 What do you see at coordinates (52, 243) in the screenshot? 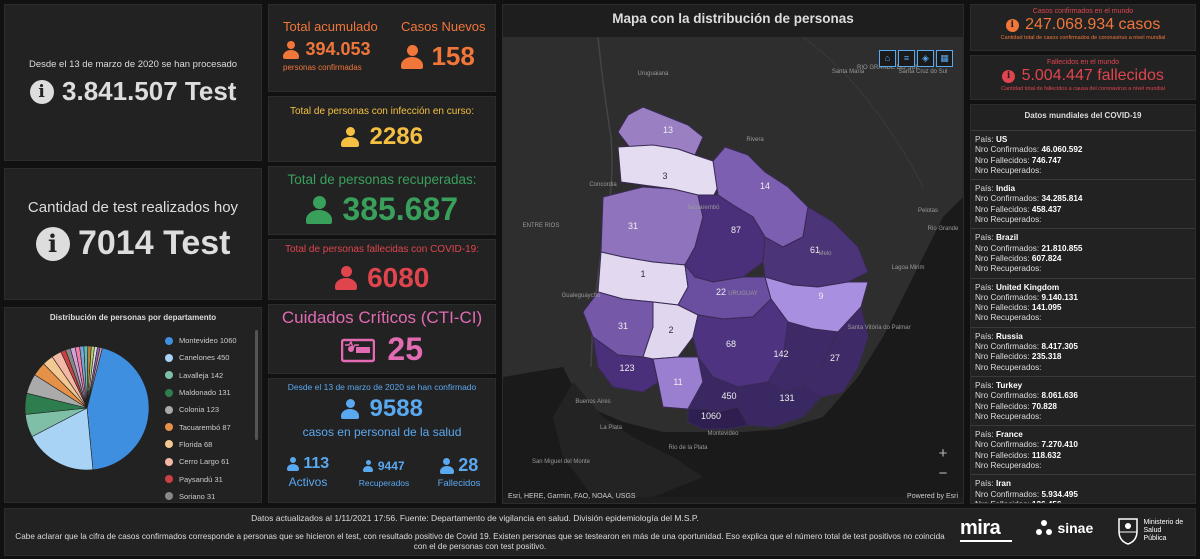
I see `info-icon: i` at bounding box center [52, 243].